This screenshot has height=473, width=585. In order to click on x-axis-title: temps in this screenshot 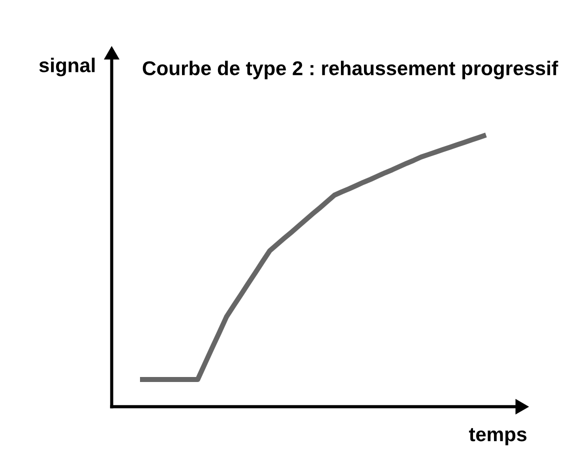, I will do `click(497, 437)`.